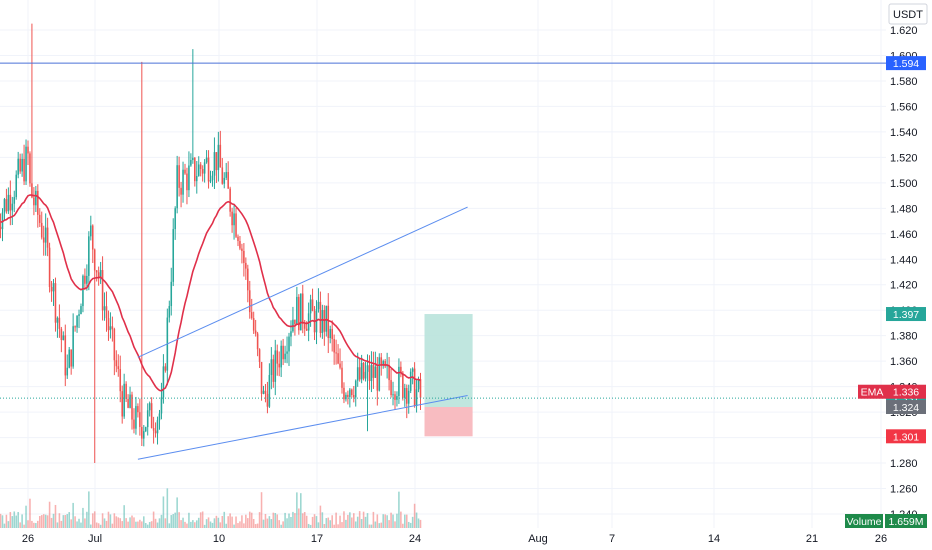 The width and height of the screenshot is (932, 550). I want to click on price-tick-label: 1.520, so click(904, 158).